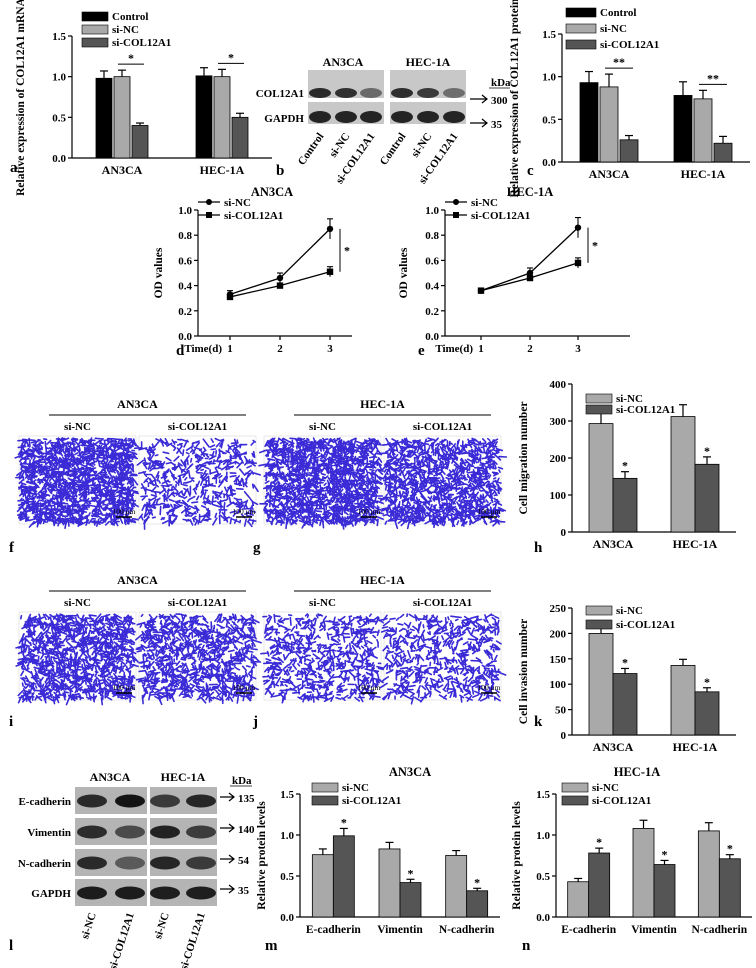 The width and height of the screenshot is (756, 968). Describe the element at coordinates (130, 17) in the screenshot. I see `legend-label: Control` at that location.